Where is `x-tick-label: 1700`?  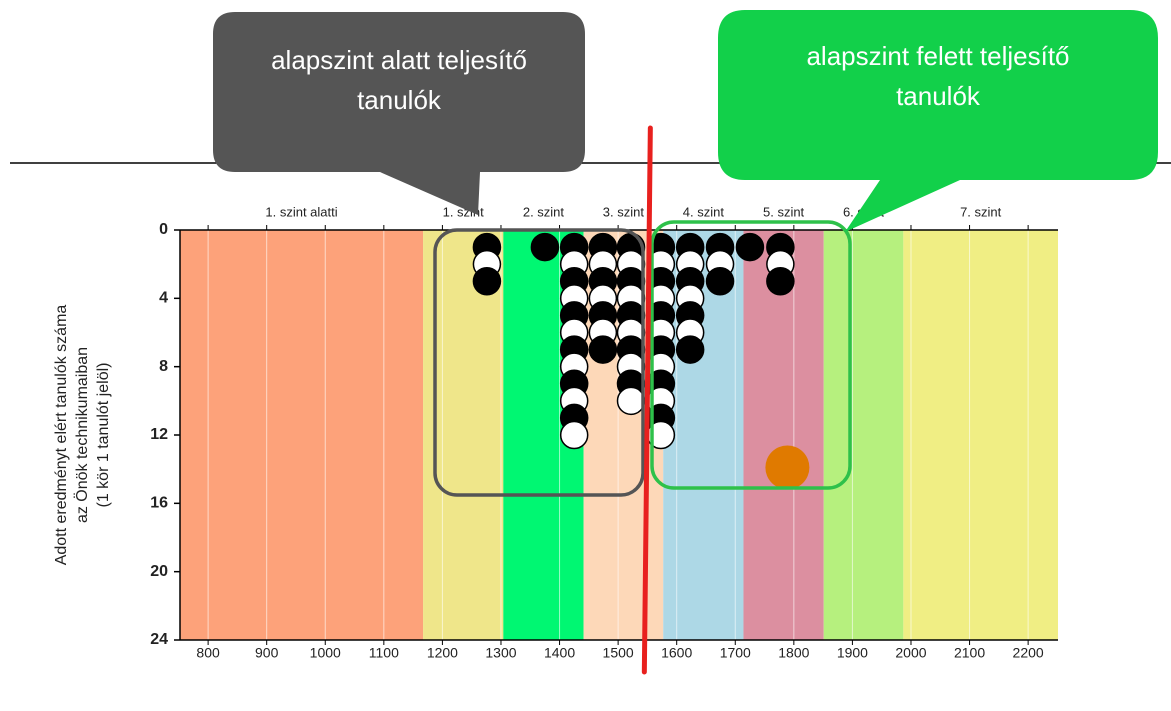 x-tick-label: 1700 is located at coordinates (735, 653).